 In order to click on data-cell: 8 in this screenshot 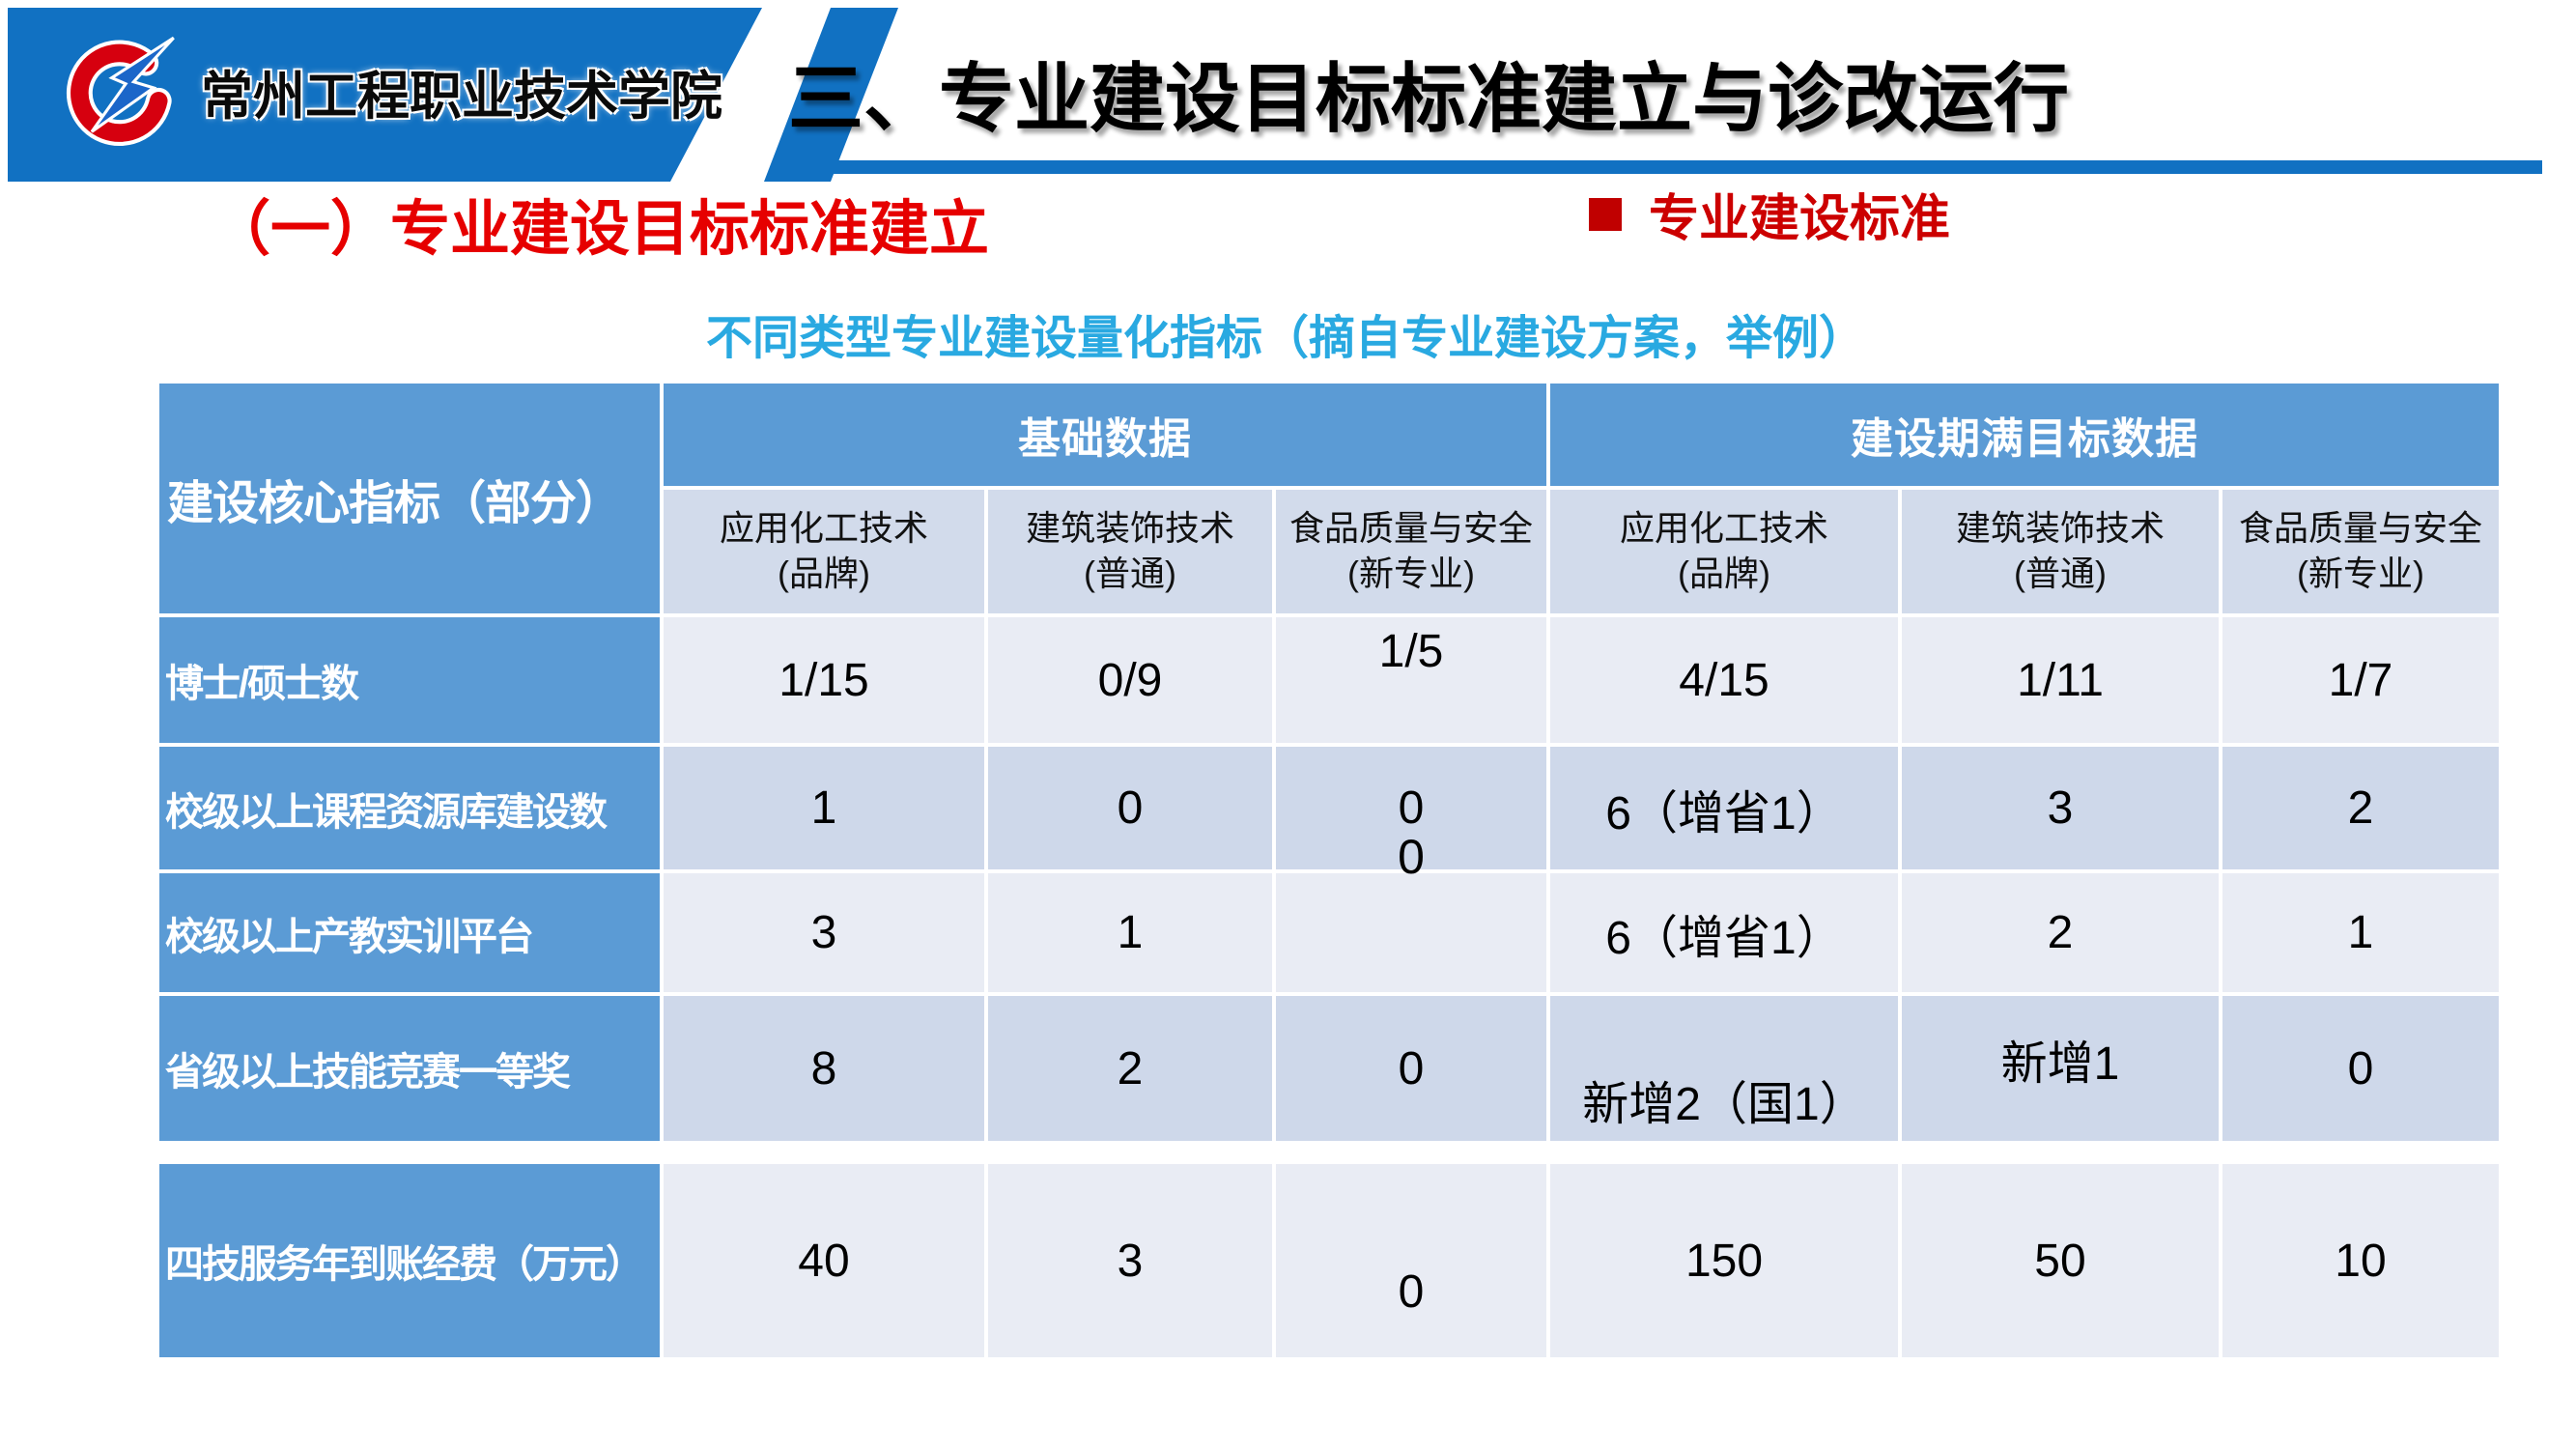, I will do `click(824, 1069)`.